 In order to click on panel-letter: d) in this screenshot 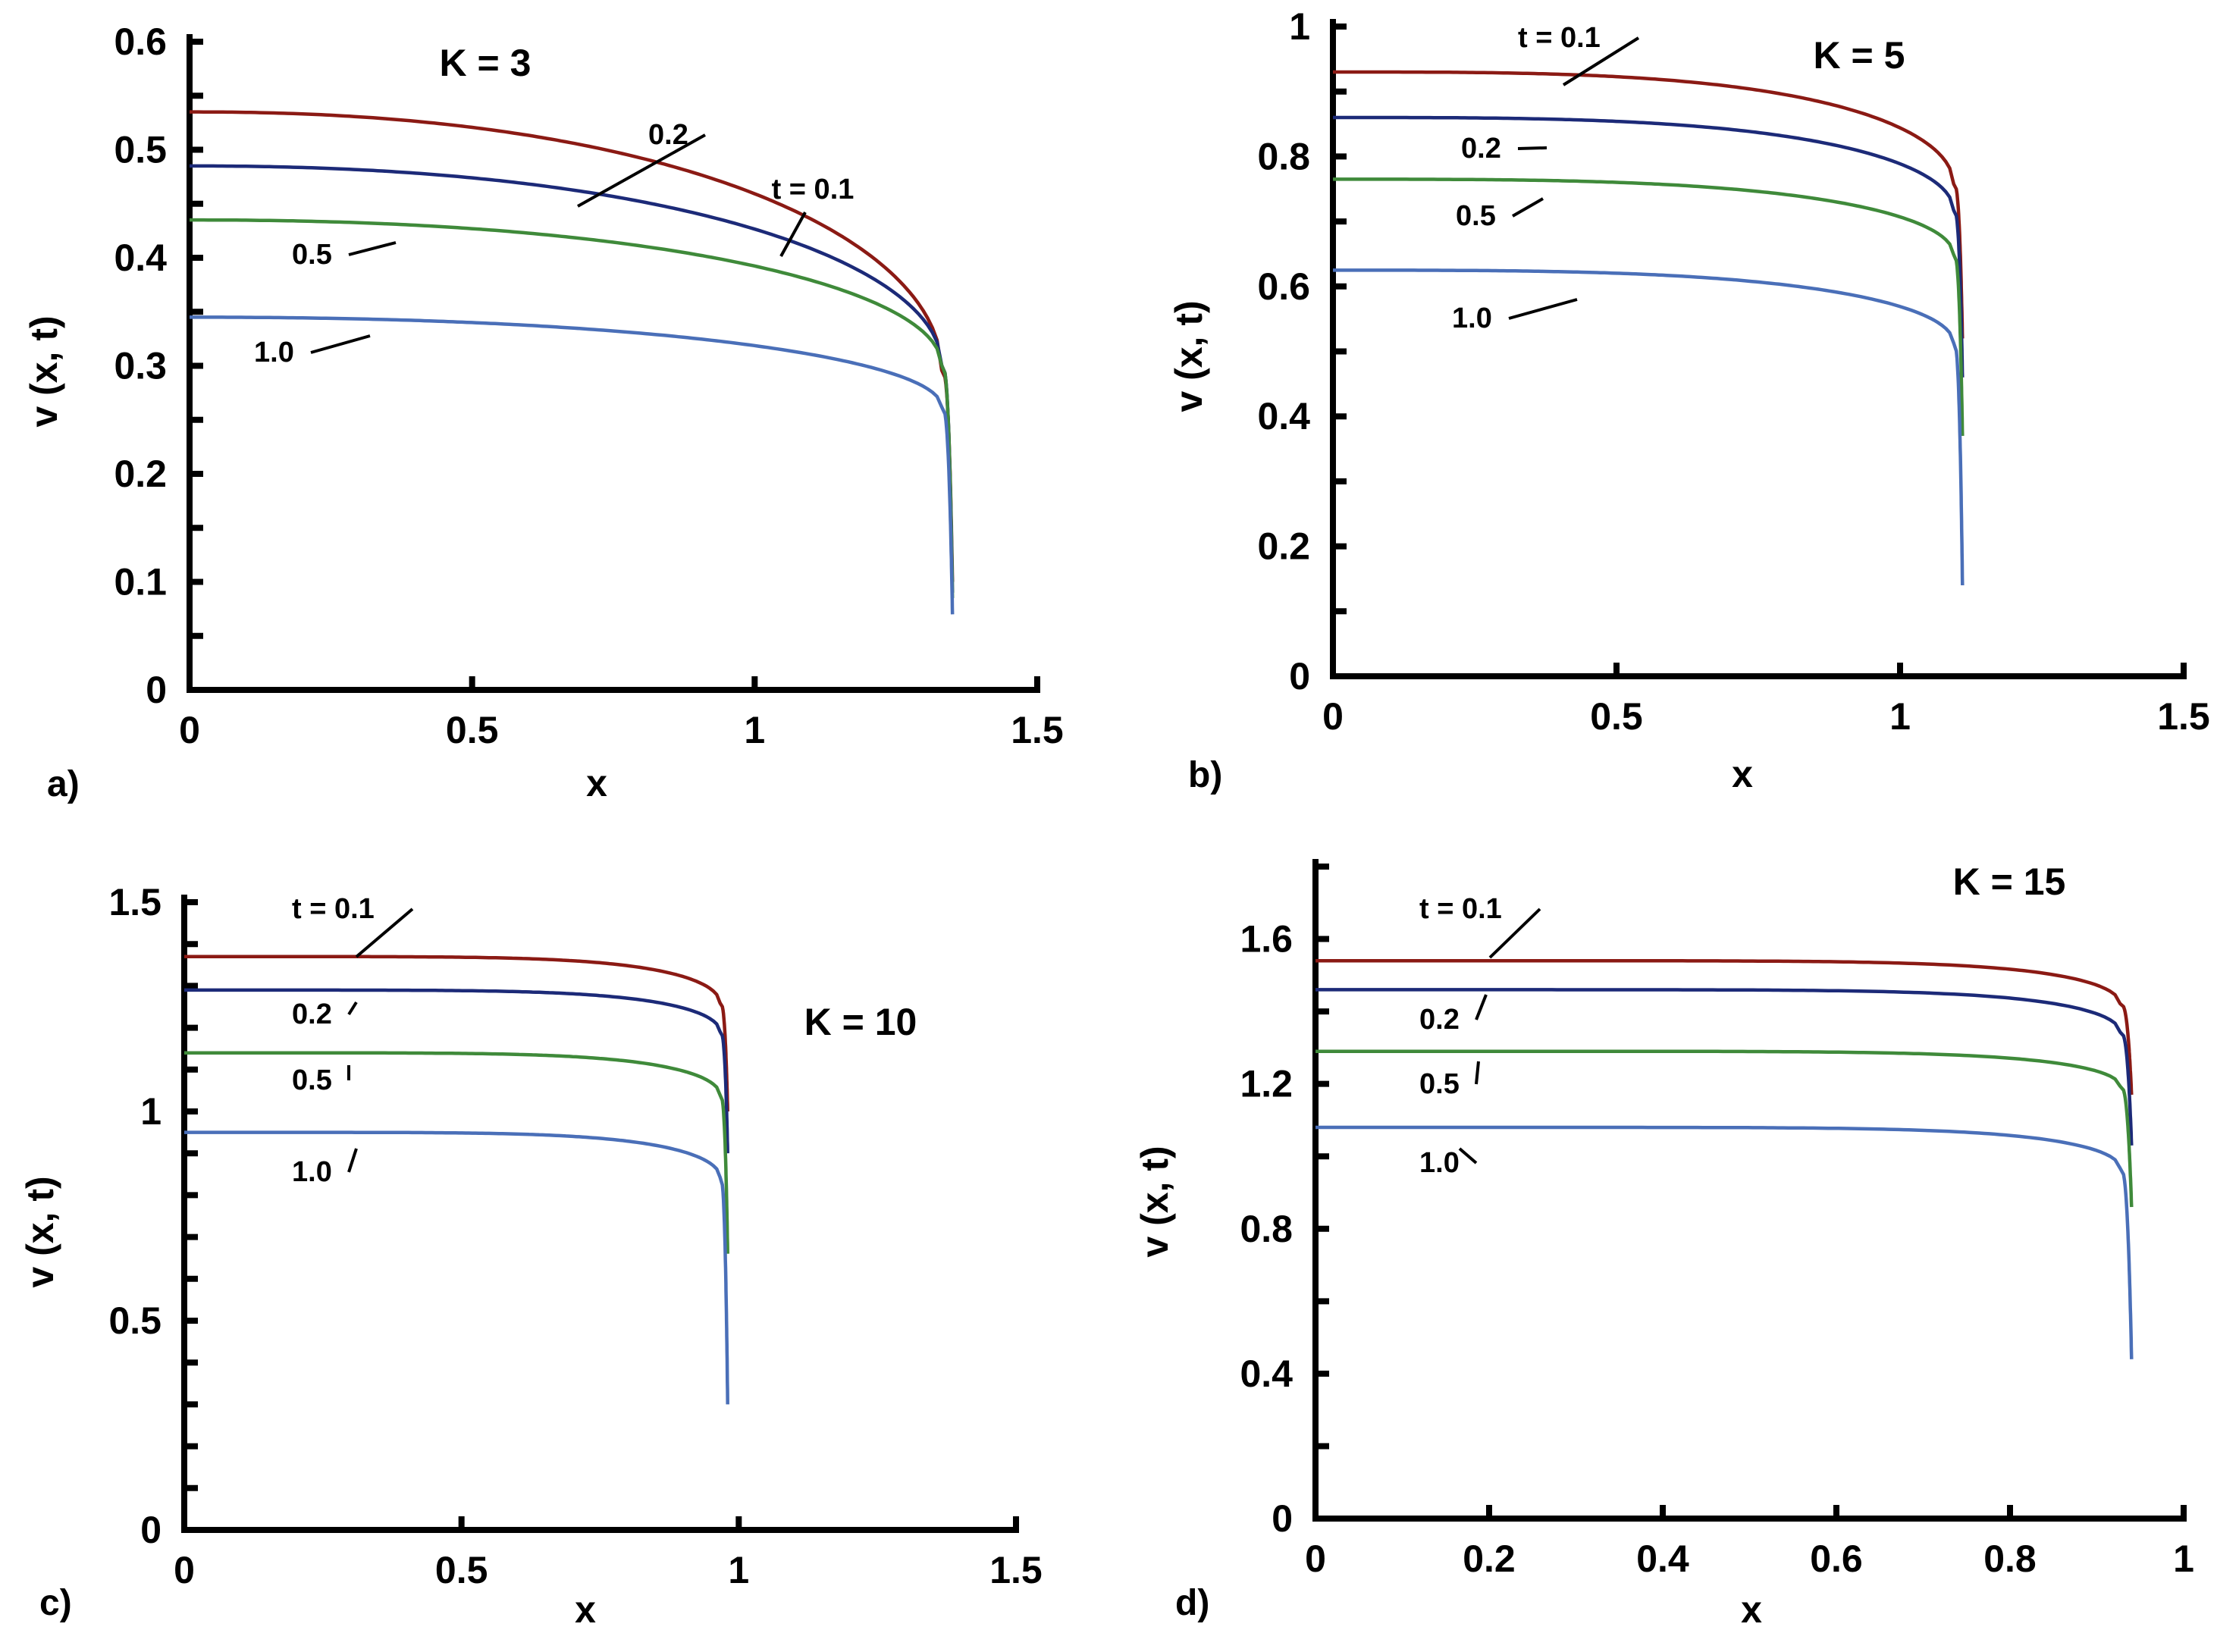, I will do `click(1192, 1603)`.